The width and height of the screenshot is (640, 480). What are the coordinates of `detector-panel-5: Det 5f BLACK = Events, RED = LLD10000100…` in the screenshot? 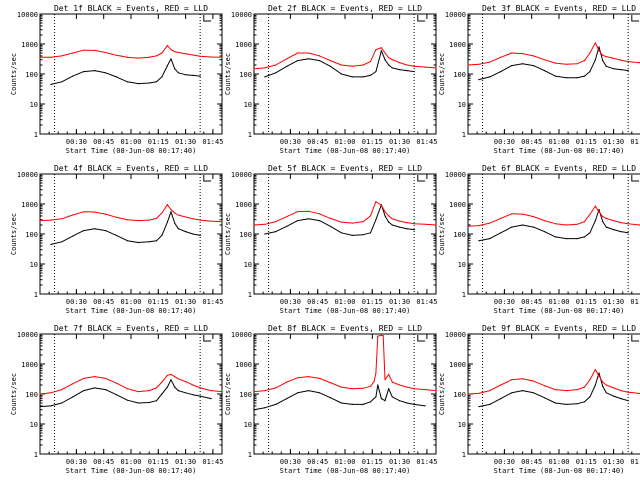 It's located at (330, 239).